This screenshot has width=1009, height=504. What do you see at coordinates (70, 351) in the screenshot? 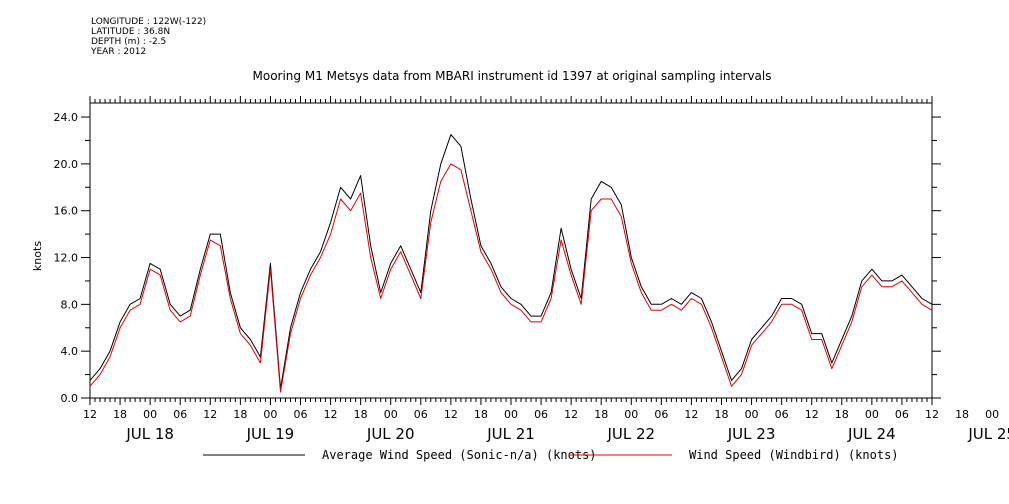
I see `y-tick-label: 4.0` at bounding box center [70, 351].